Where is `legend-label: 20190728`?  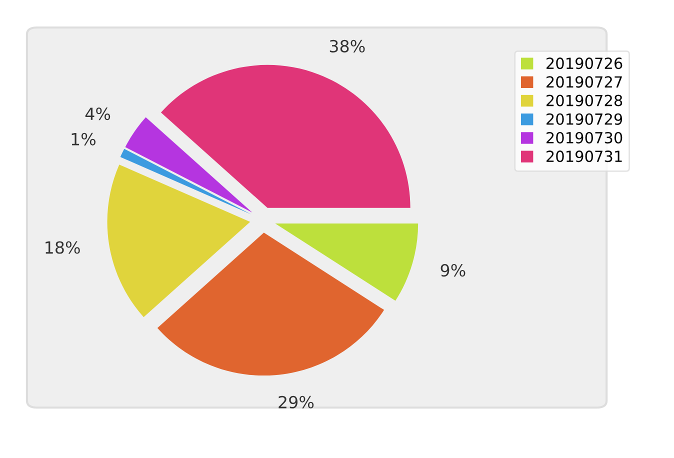
legend-label: 20190728 is located at coordinates (584, 100).